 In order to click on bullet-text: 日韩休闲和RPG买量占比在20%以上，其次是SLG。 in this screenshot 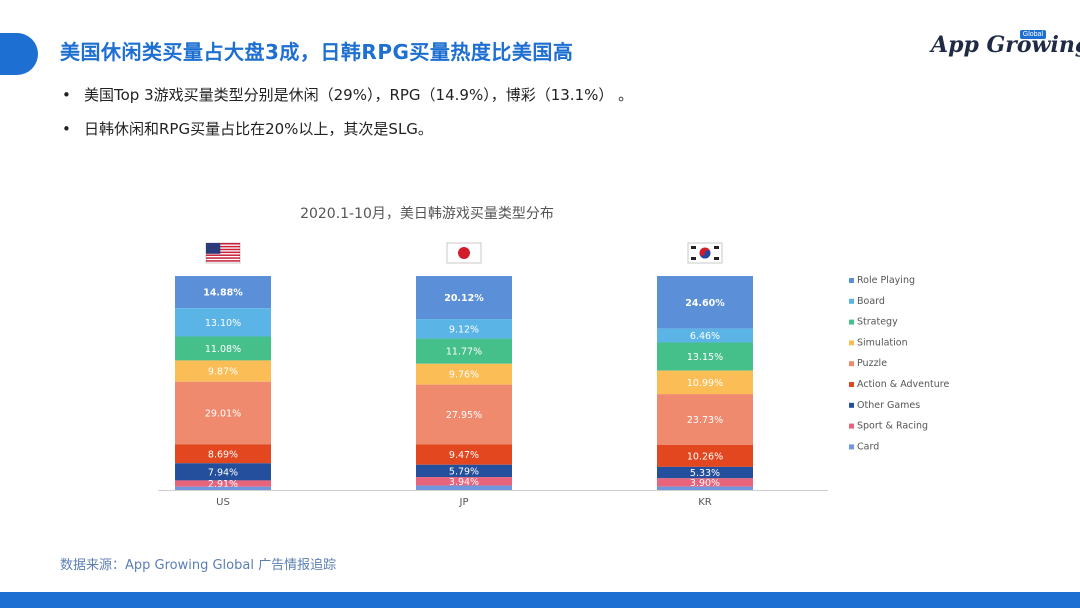, I will do `click(258, 129)`.